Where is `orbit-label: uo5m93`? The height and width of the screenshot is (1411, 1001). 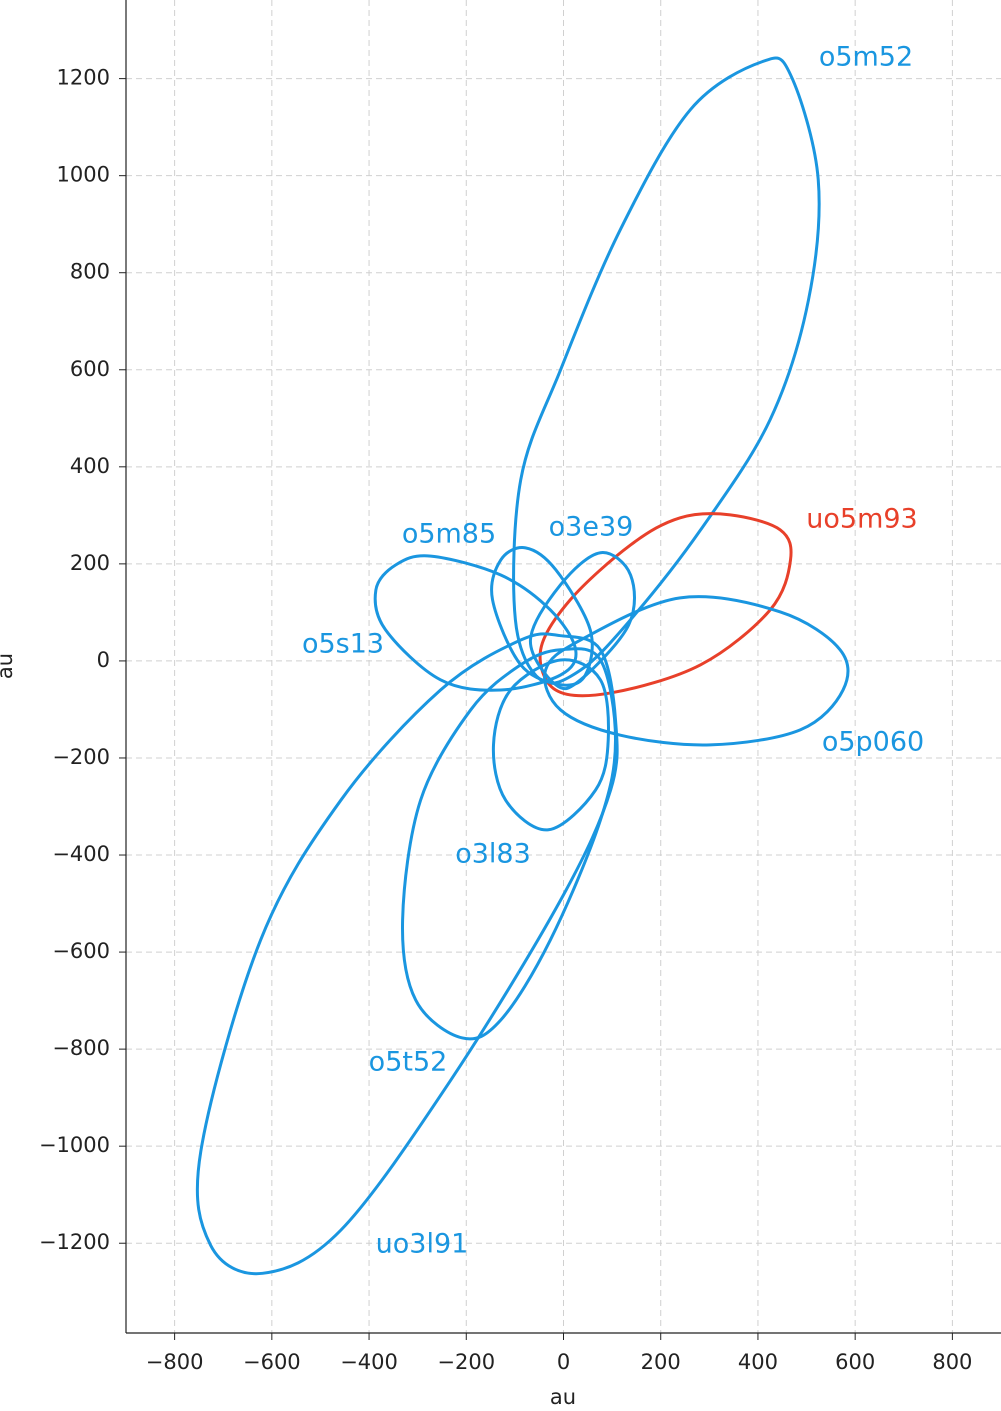
orbit-label: uo5m93 is located at coordinates (861, 519).